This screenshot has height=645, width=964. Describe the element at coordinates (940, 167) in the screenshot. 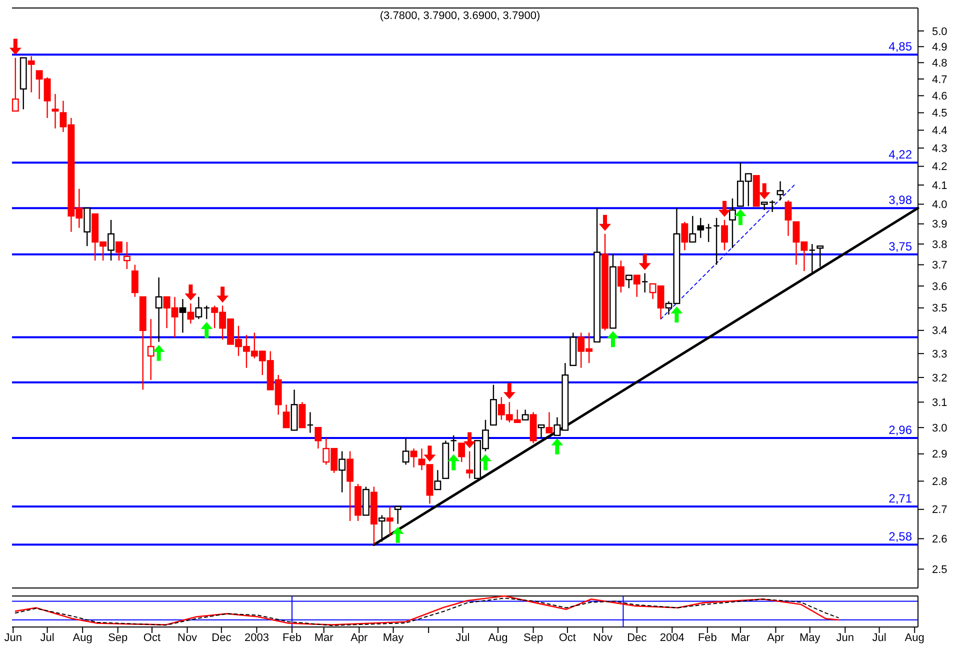

I see `y-tick-label: 4.2` at that location.